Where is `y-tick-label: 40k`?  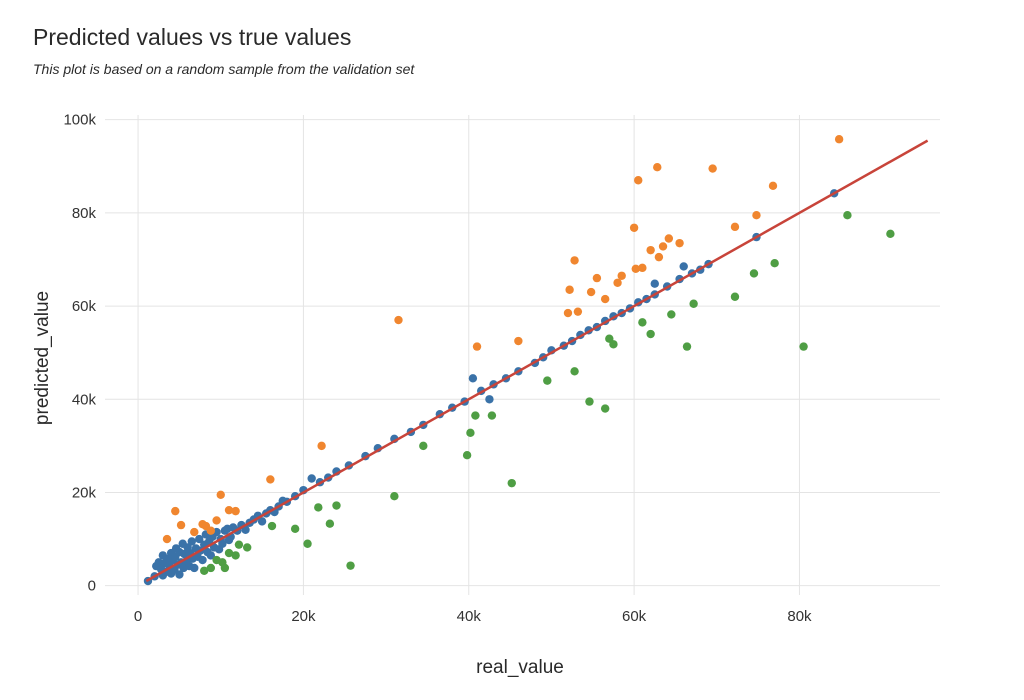
y-tick-label: 40k is located at coordinates (84, 399).